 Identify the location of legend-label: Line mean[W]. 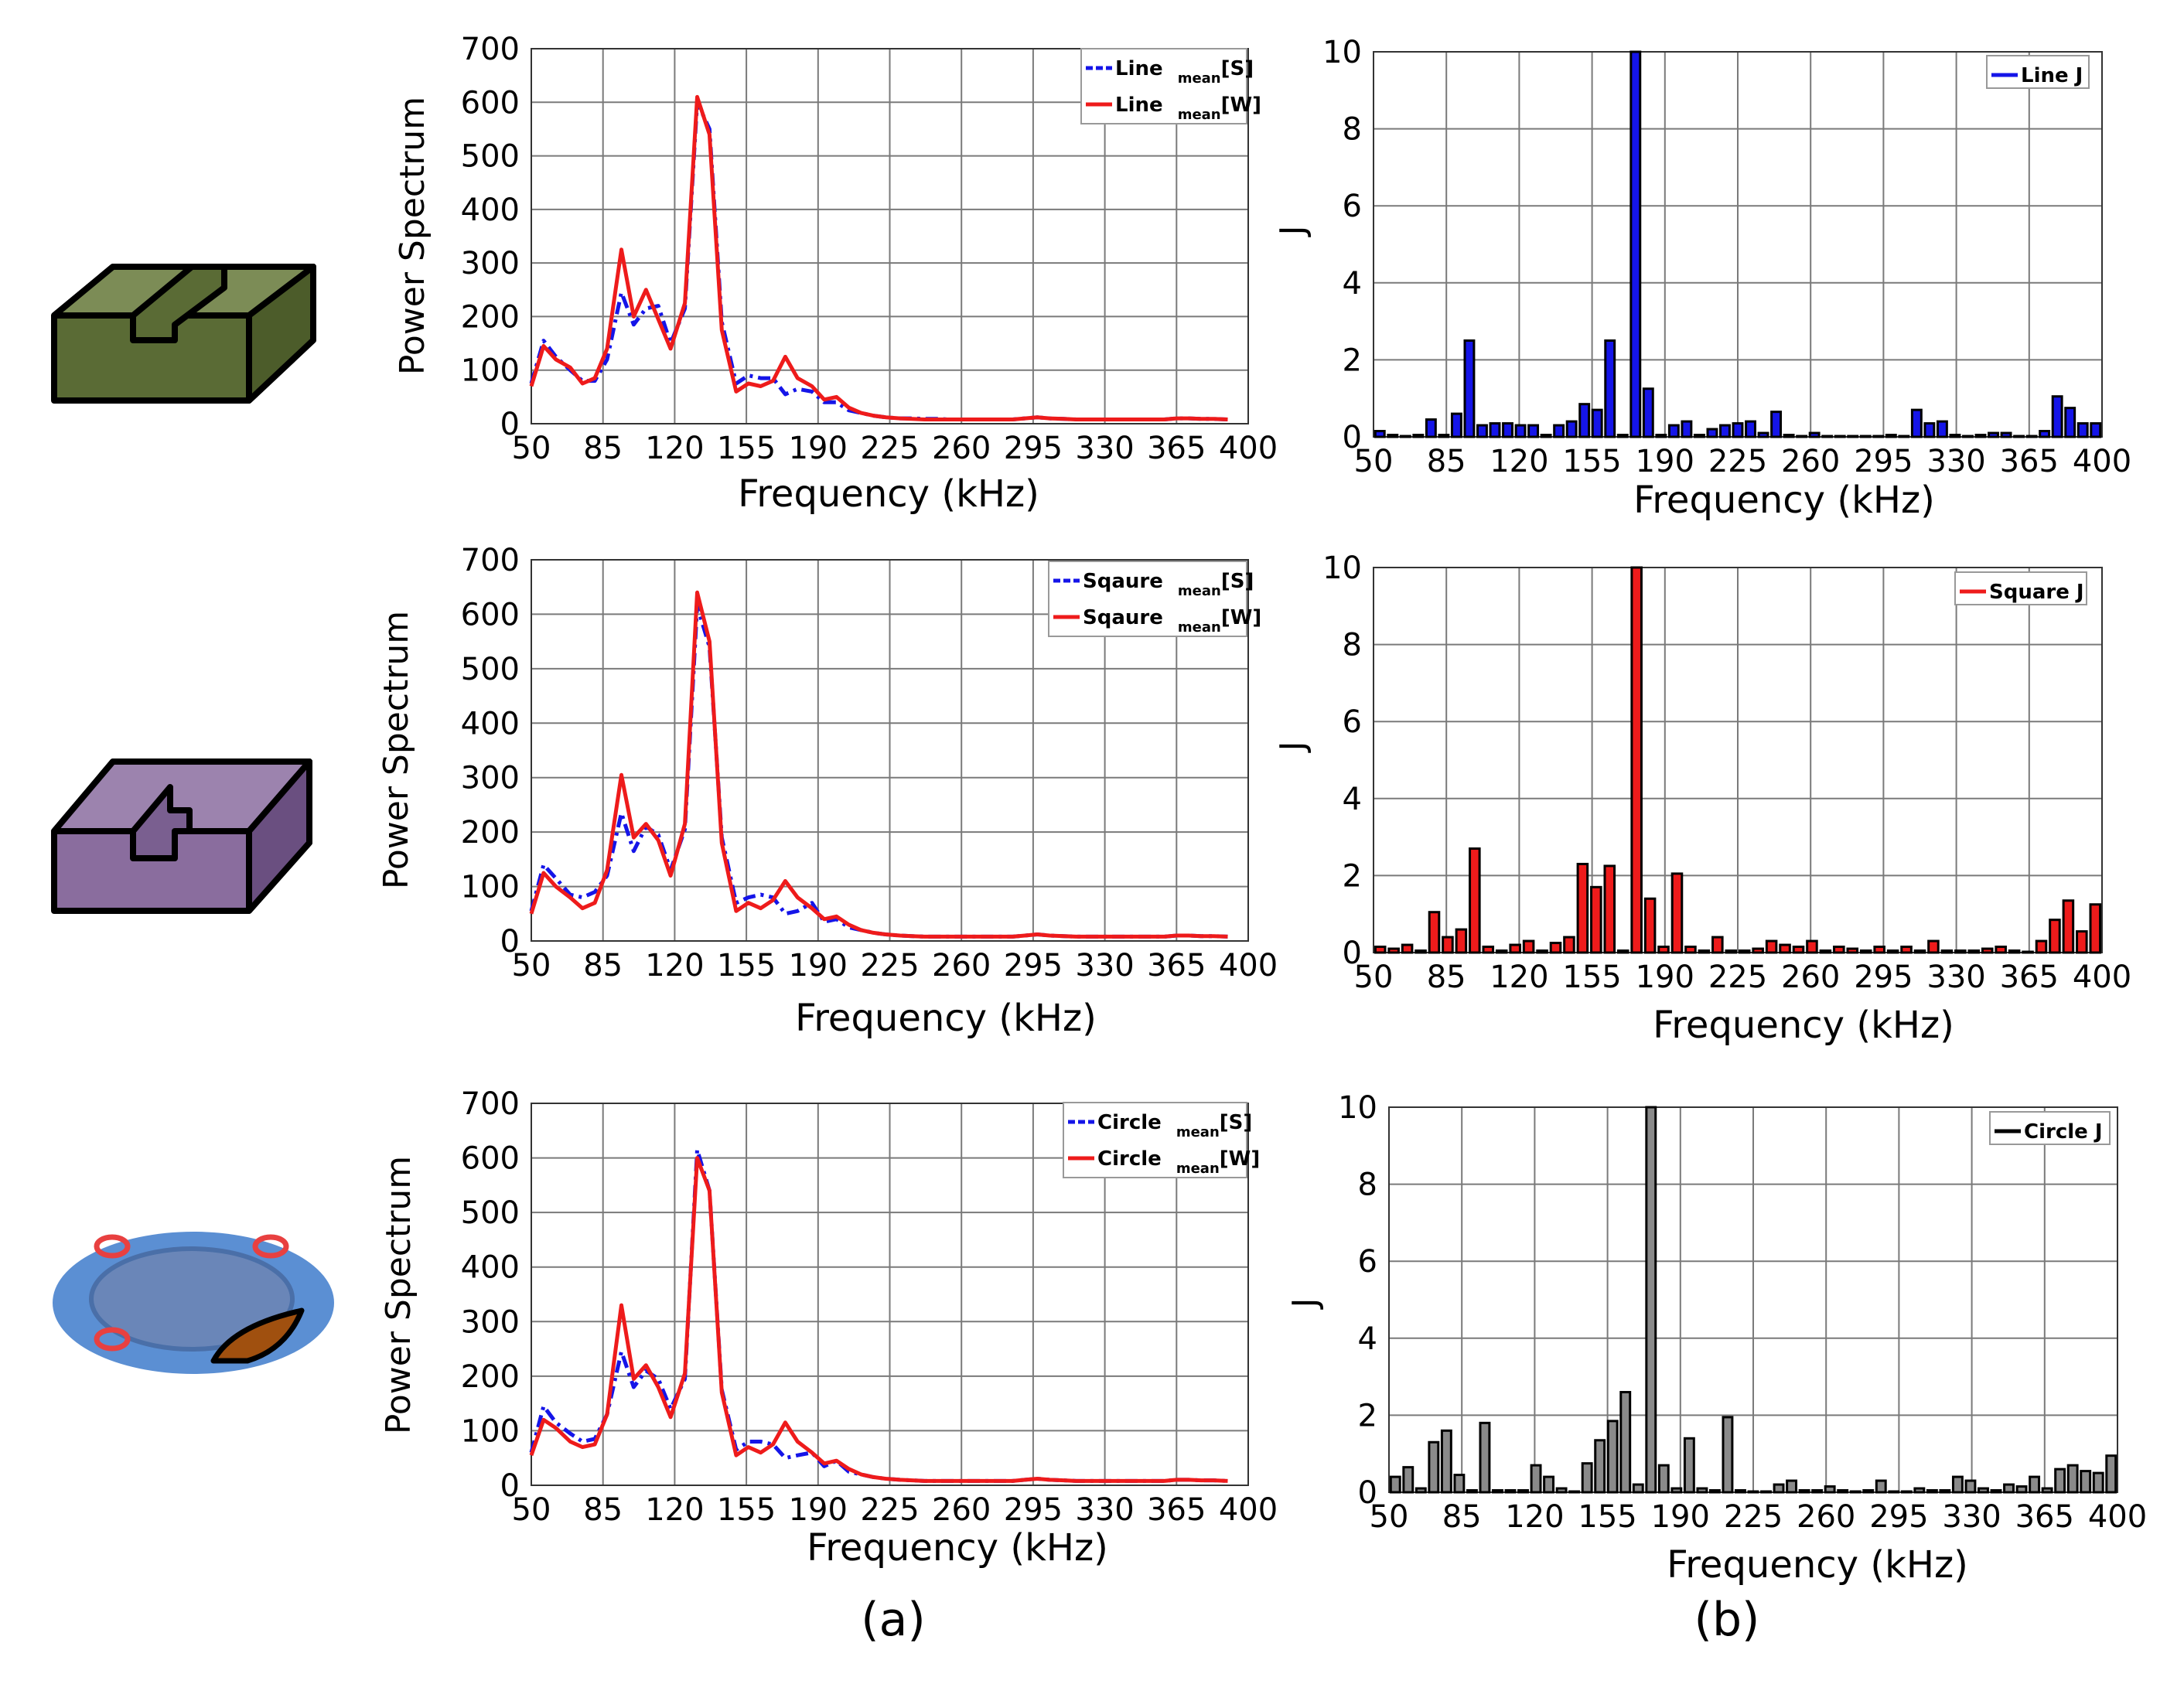
(1188, 108).